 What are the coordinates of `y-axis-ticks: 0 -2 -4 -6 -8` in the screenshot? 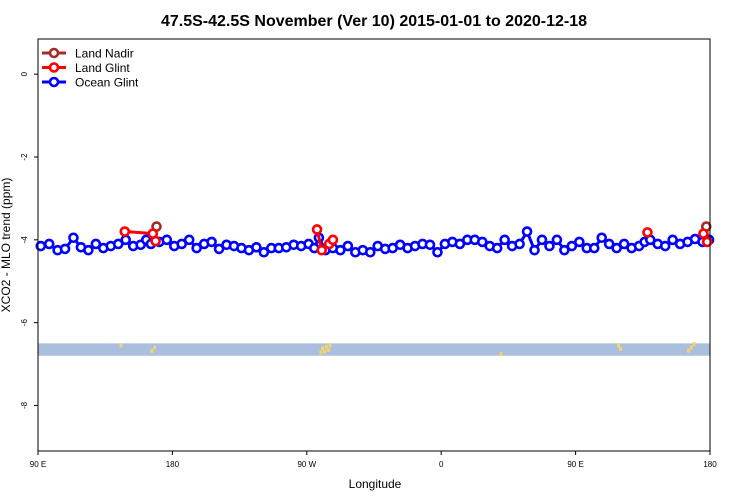 It's located at (29, 240).